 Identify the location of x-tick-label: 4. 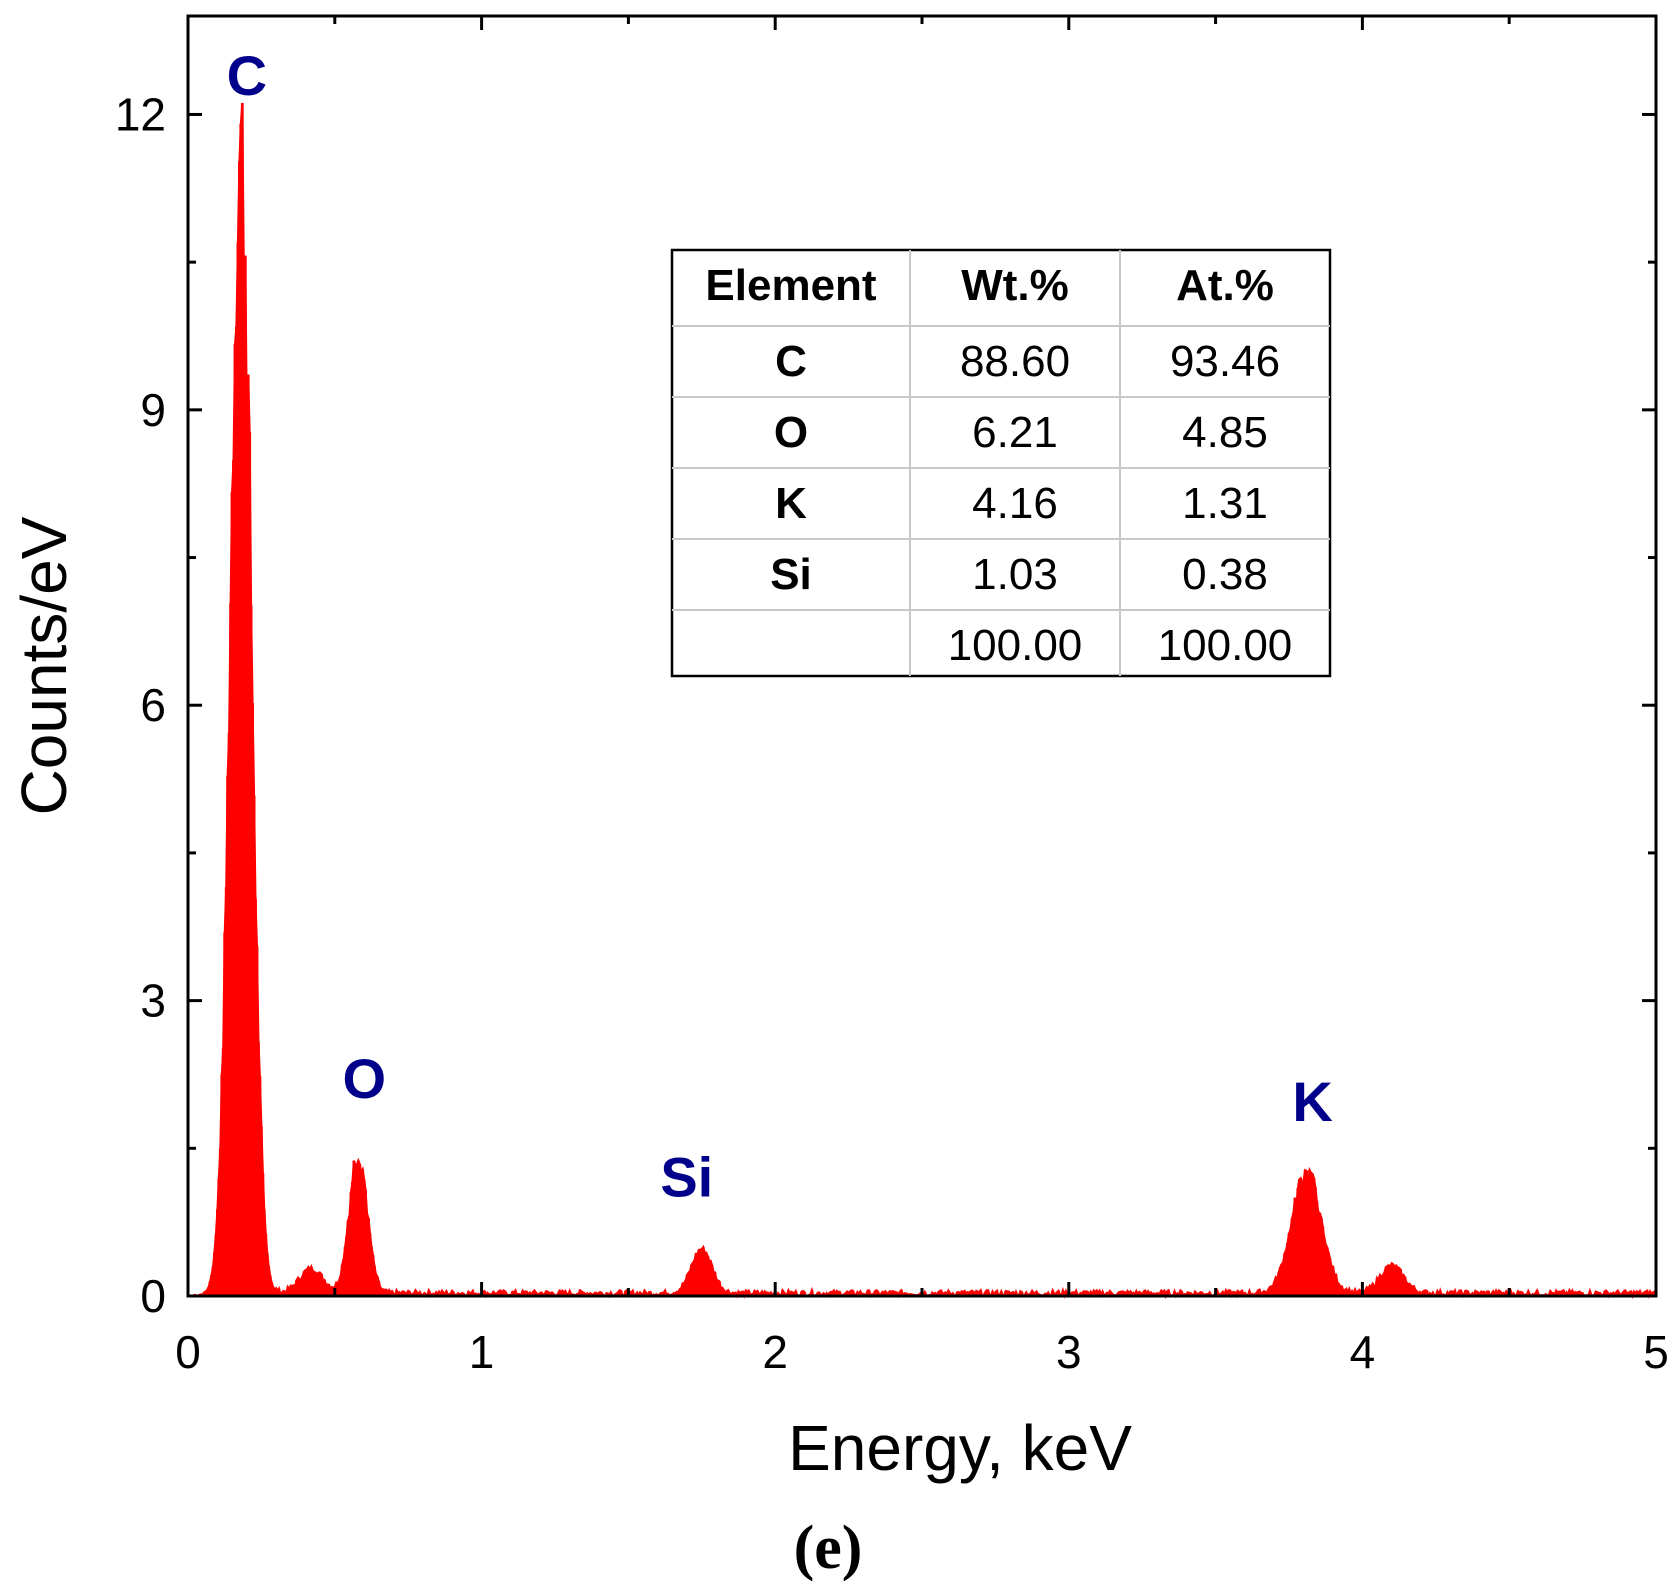
(1363, 1352).